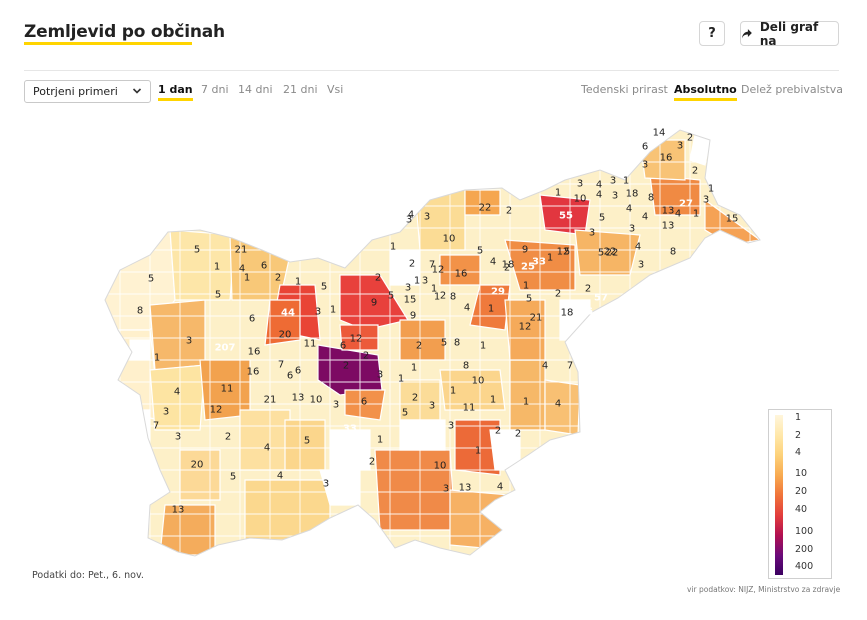 The height and width of the screenshot is (620, 867). What do you see at coordinates (108, 43) in the screenshot?
I see `title-underline` at bounding box center [108, 43].